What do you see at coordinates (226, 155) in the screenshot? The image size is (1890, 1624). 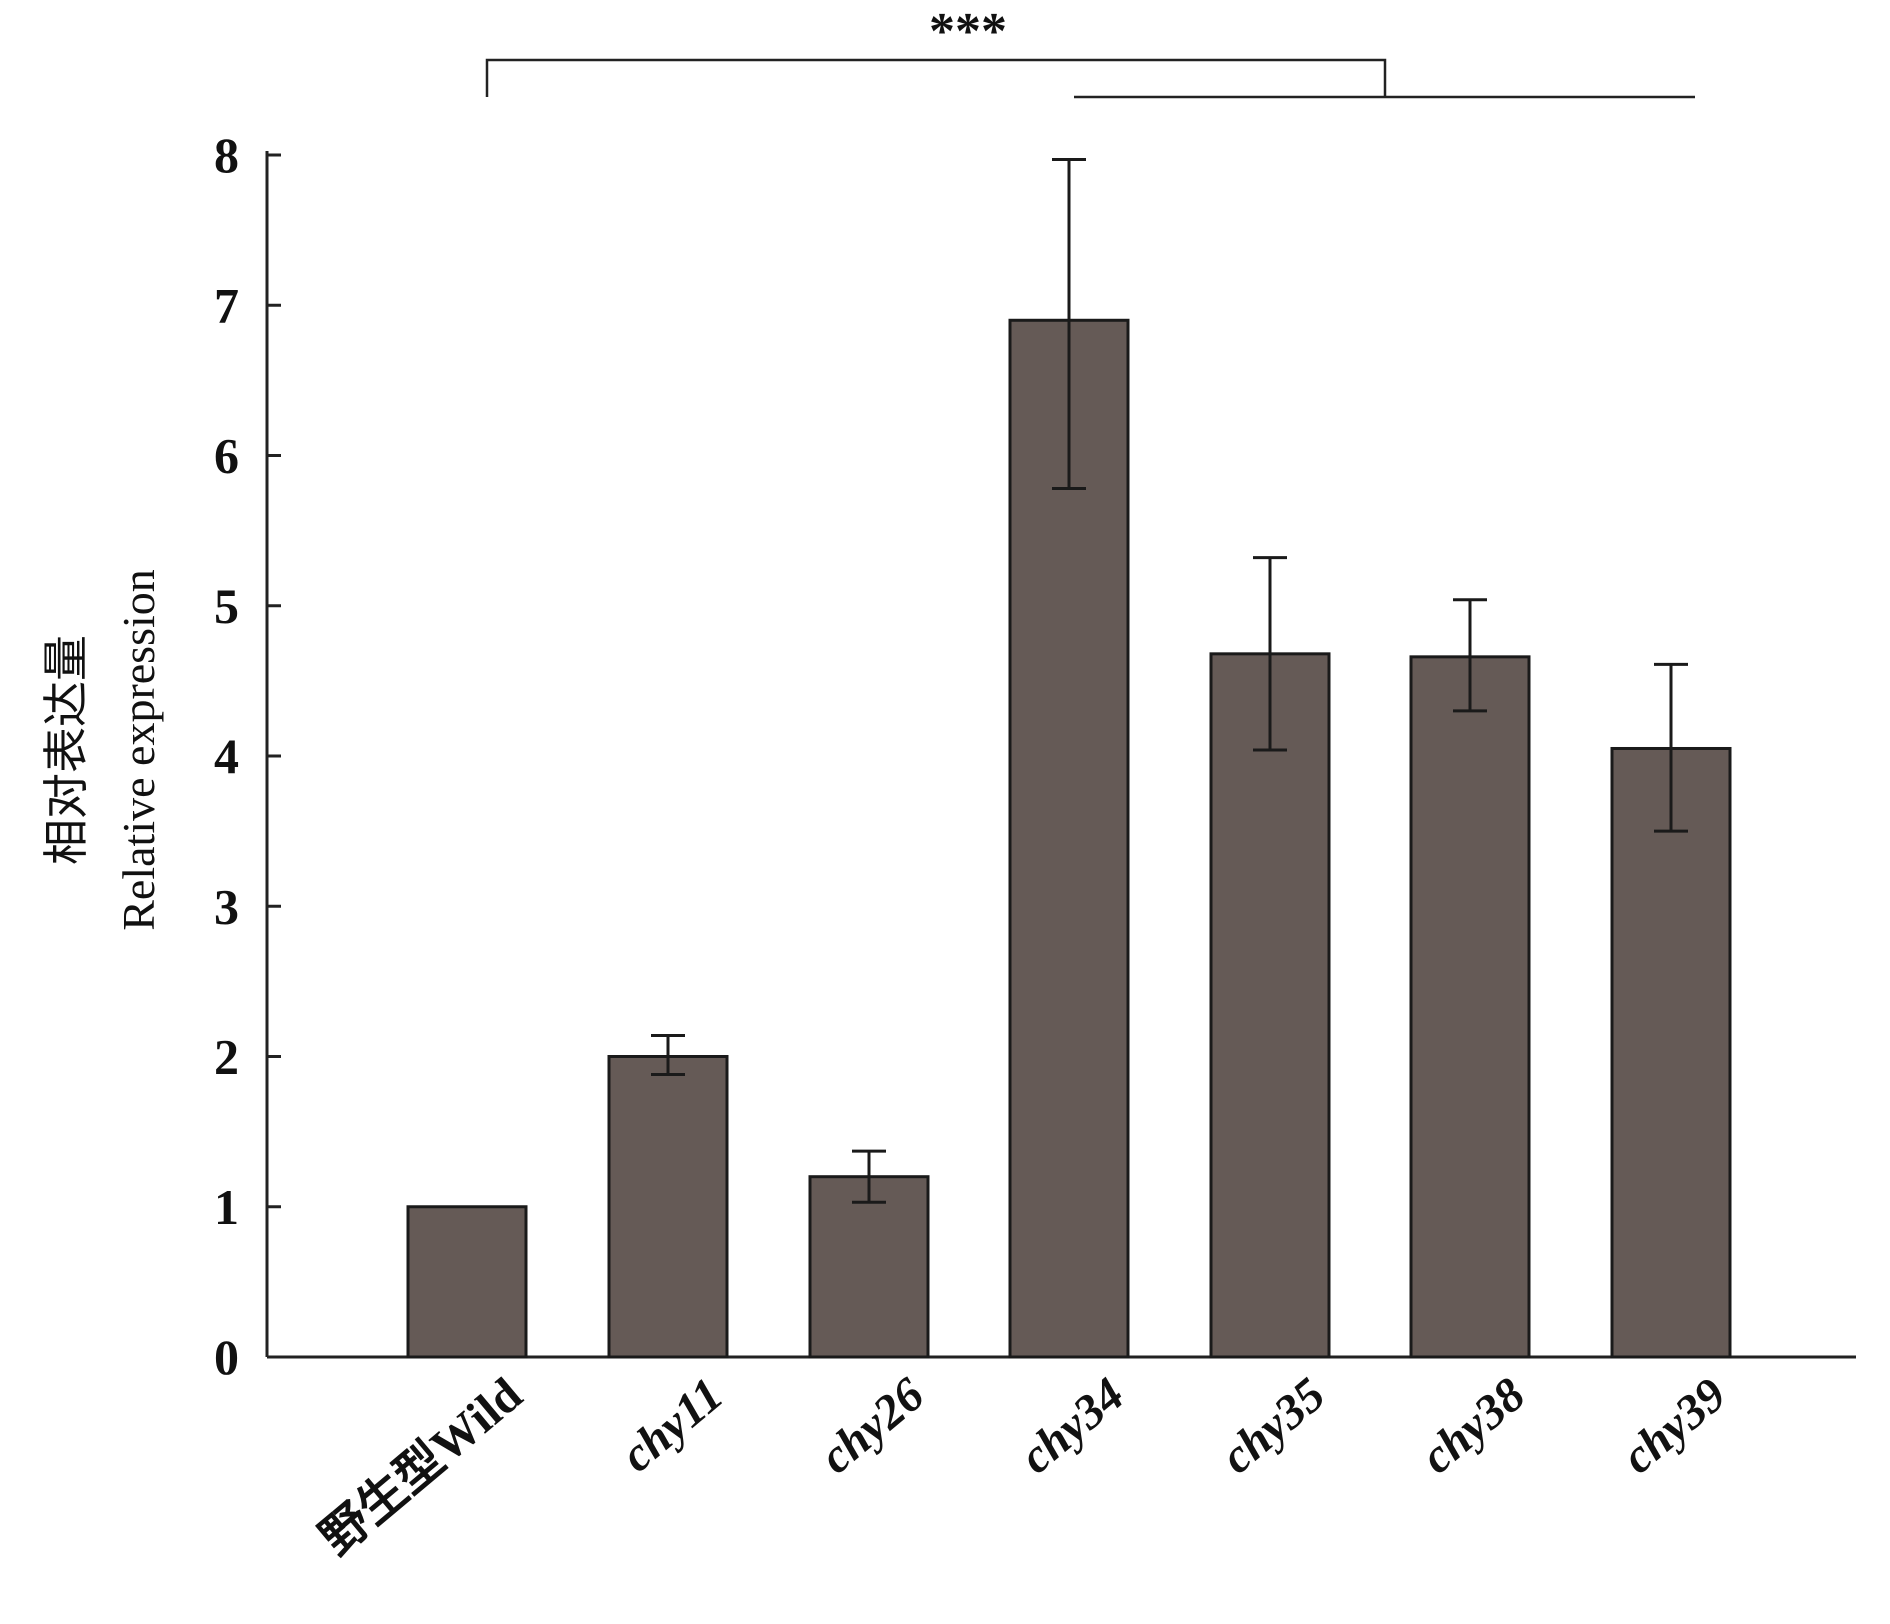 I see `y-tick-label: 8` at bounding box center [226, 155].